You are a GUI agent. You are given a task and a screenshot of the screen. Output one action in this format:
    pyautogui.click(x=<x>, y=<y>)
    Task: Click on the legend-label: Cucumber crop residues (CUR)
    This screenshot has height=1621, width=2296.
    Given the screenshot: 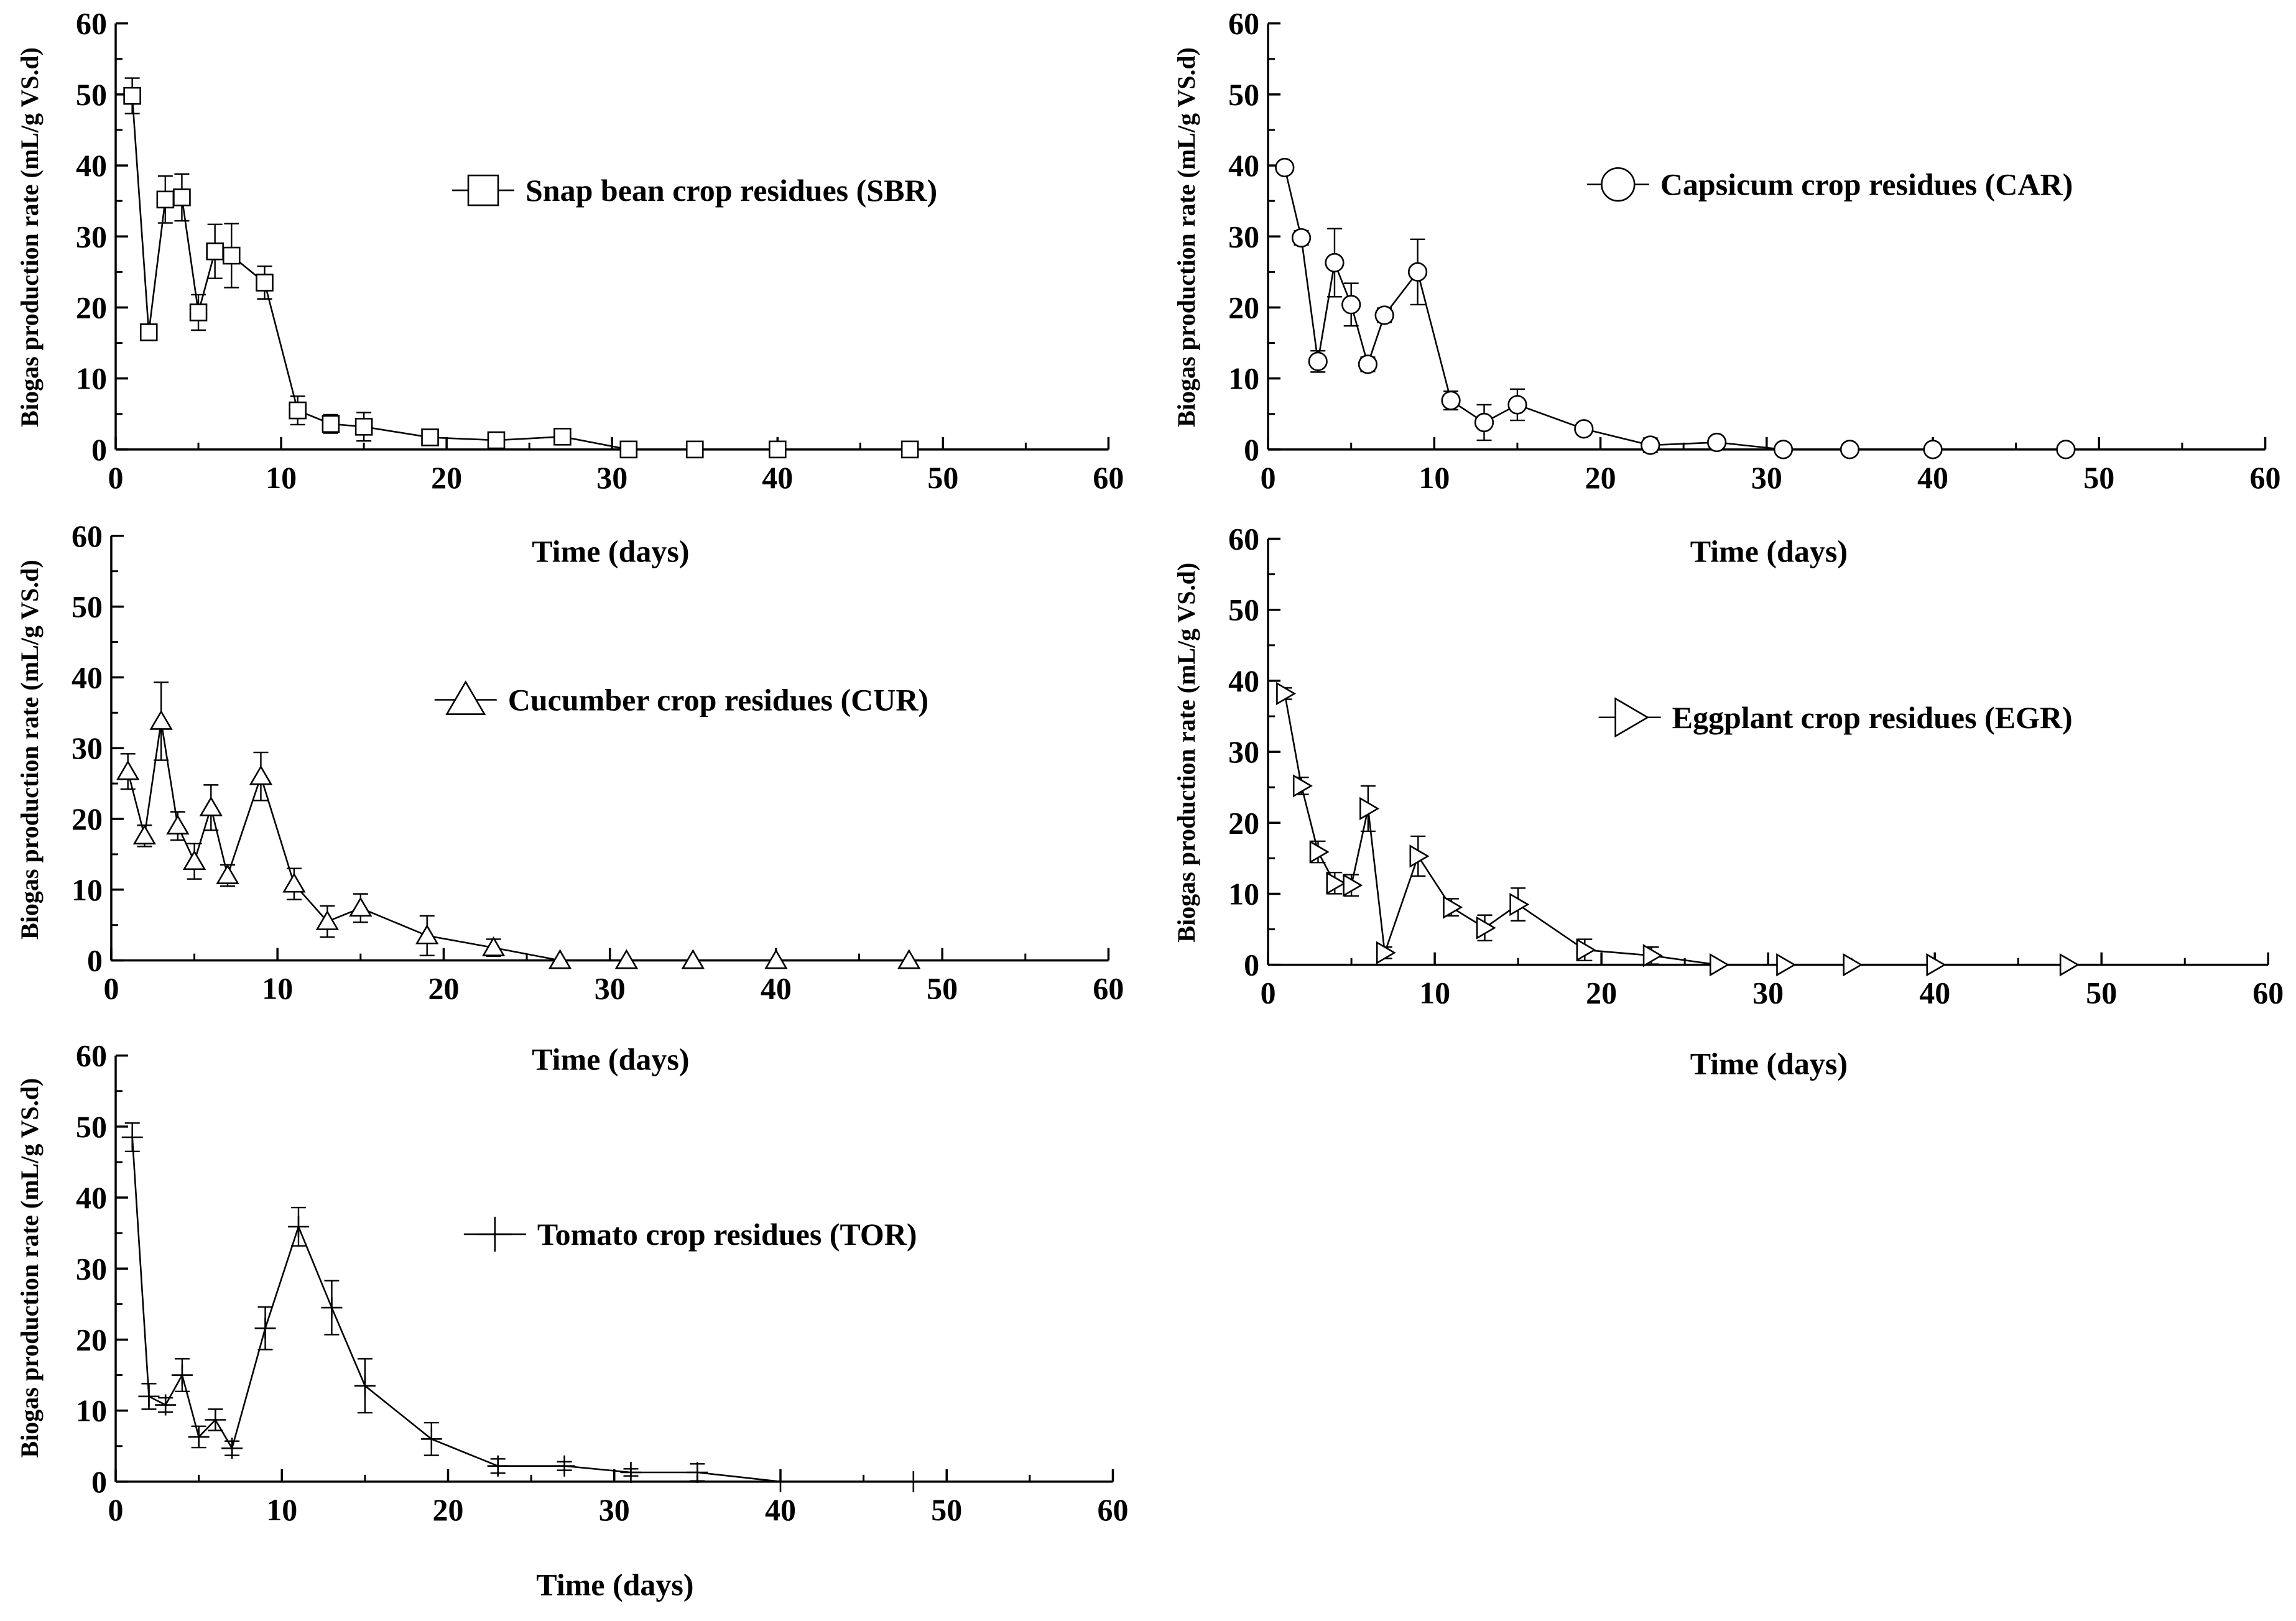 What is the action you would take?
    pyautogui.click(x=718, y=699)
    